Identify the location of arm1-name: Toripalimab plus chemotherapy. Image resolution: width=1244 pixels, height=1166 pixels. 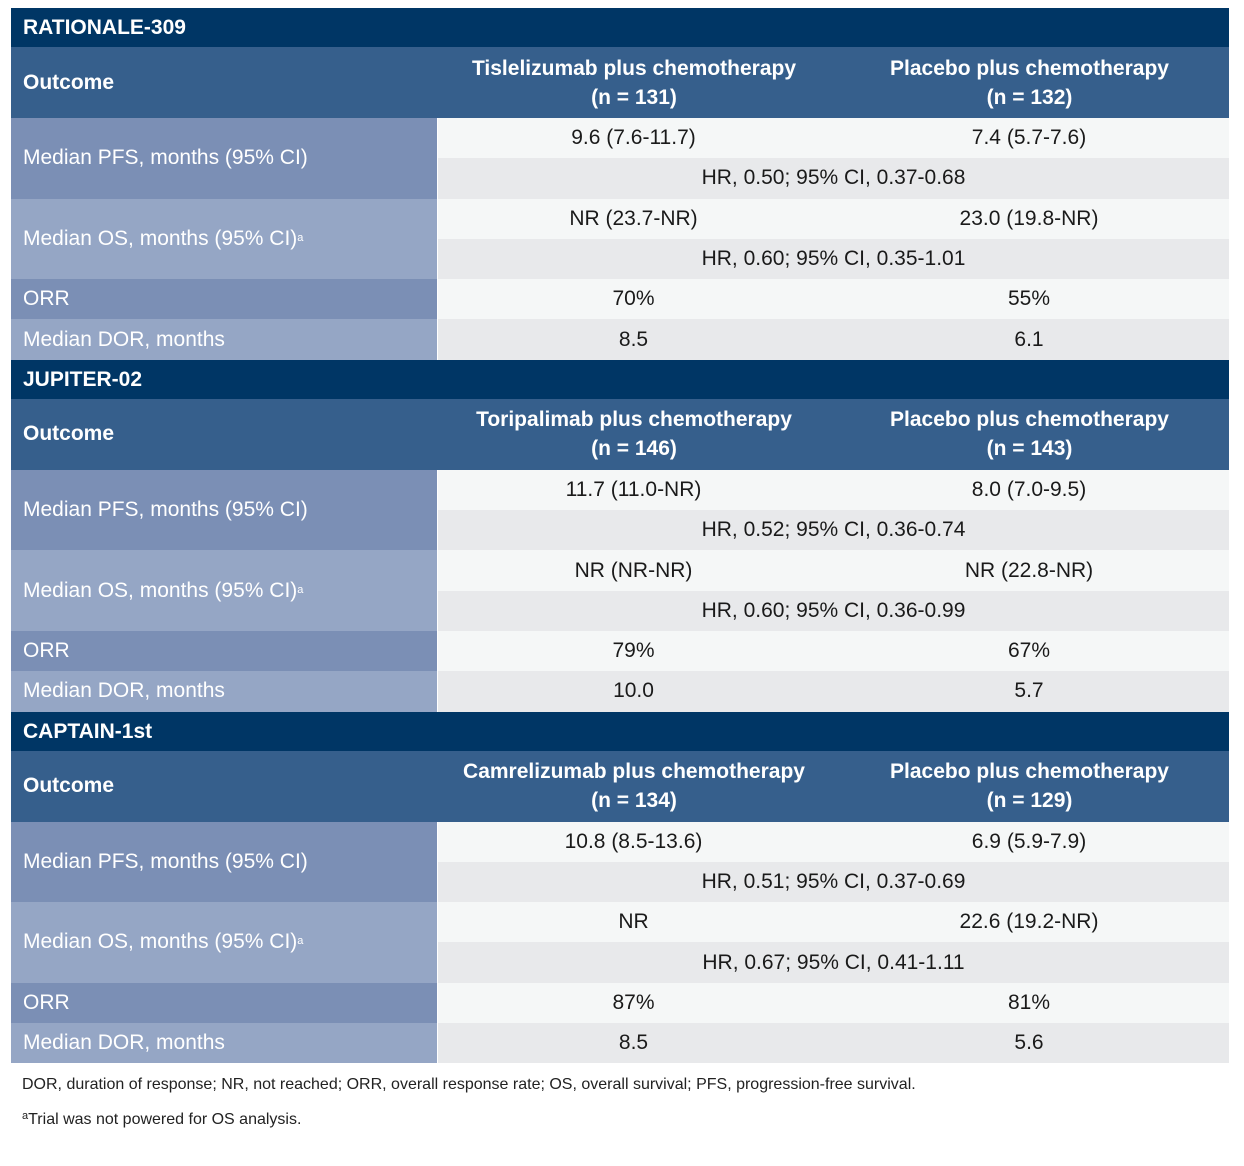
(634, 420).